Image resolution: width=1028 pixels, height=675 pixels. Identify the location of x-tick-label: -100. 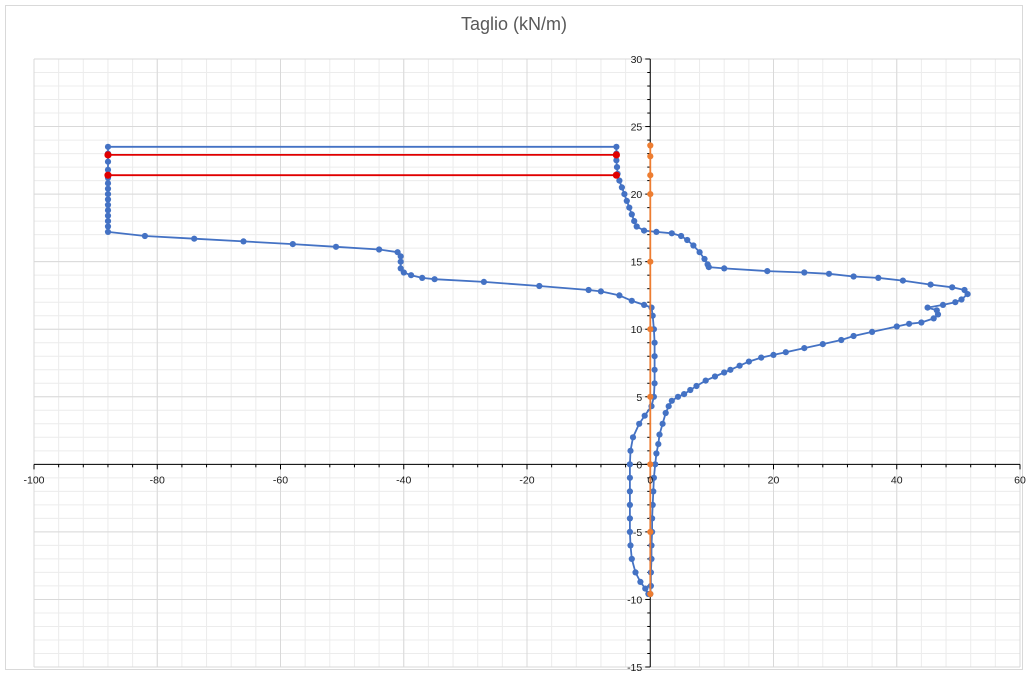
(33, 480).